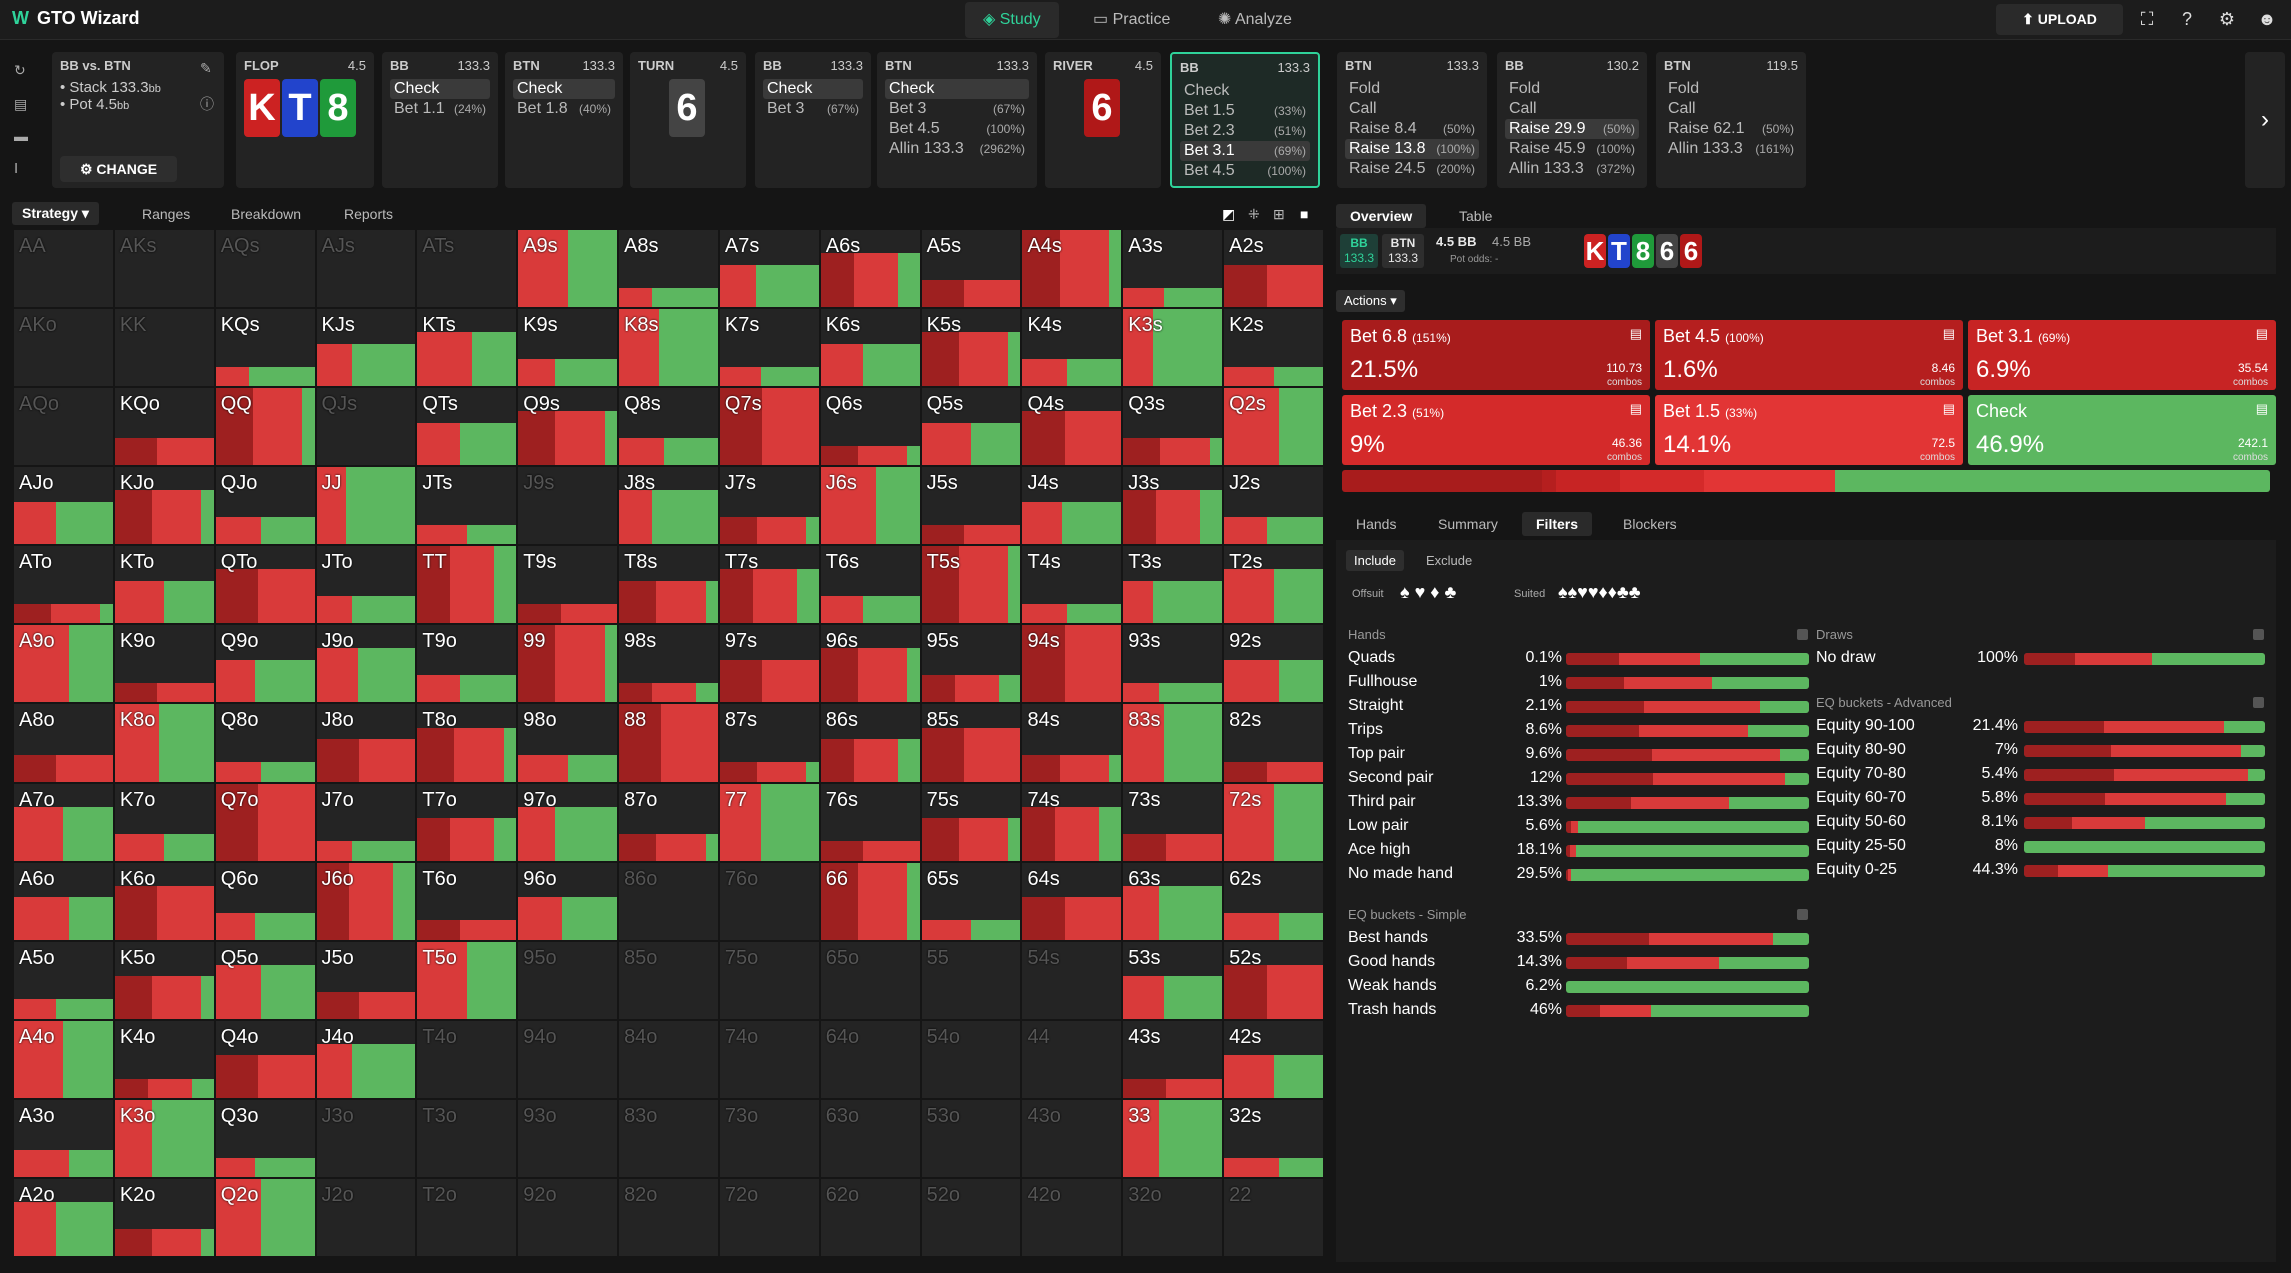 This screenshot has height=1273, width=2291. Describe the element at coordinates (2227, 19) in the screenshot. I see `gear-icon: ⚙` at that location.